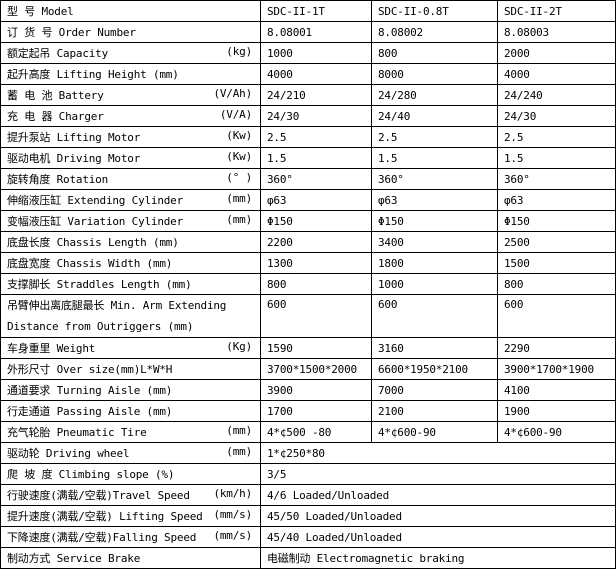  Describe the element at coordinates (391, 411) in the screenshot. I see `spec-value-text: 2100` at that location.